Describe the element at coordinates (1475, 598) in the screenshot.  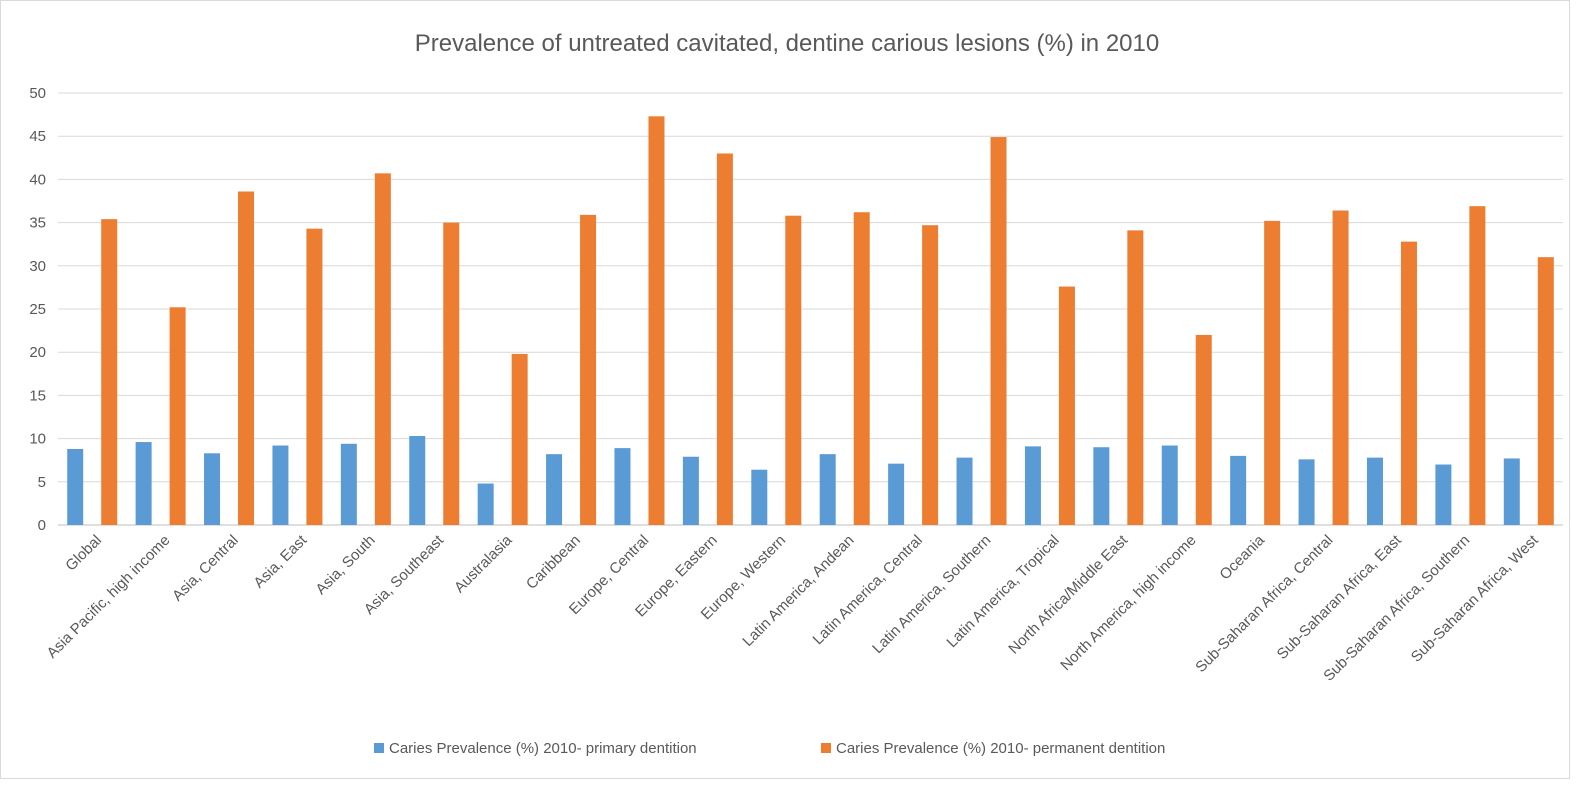
I see `x-tick-label: Sub-Saharan Africa, West` at that location.